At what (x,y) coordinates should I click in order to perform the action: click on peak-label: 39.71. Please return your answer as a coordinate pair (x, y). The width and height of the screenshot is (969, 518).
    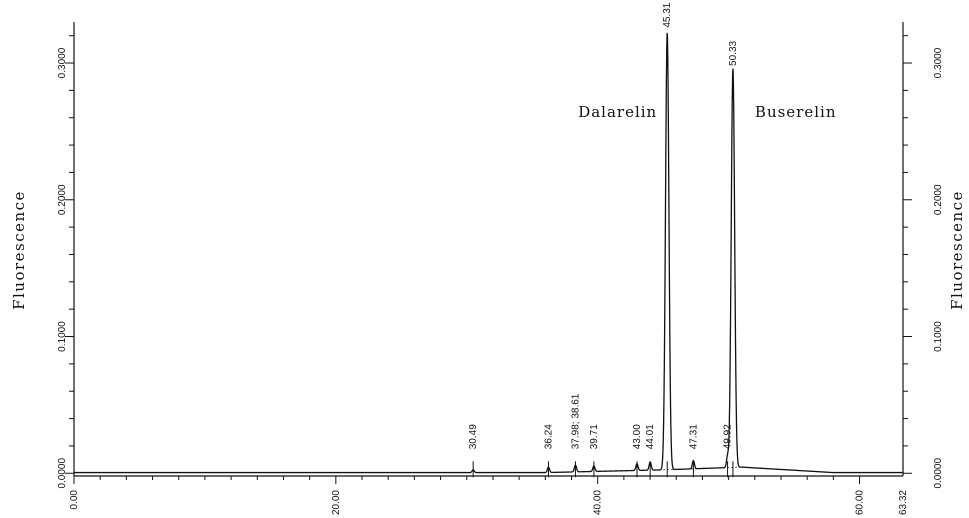
    Looking at the image, I should click on (594, 436).